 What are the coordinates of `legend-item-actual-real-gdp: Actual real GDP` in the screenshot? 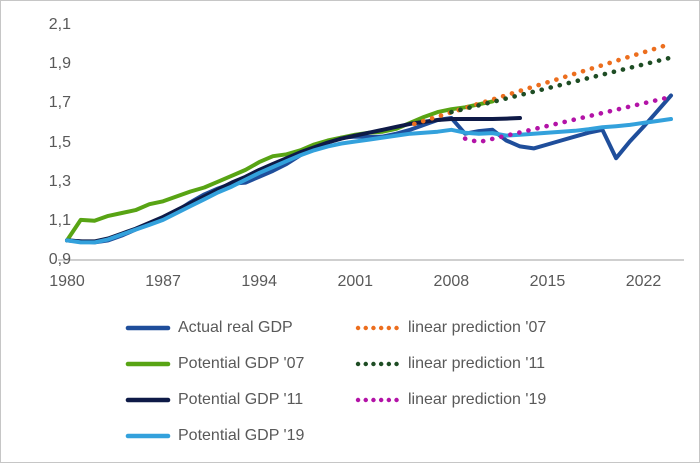 It's located at (214, 328).